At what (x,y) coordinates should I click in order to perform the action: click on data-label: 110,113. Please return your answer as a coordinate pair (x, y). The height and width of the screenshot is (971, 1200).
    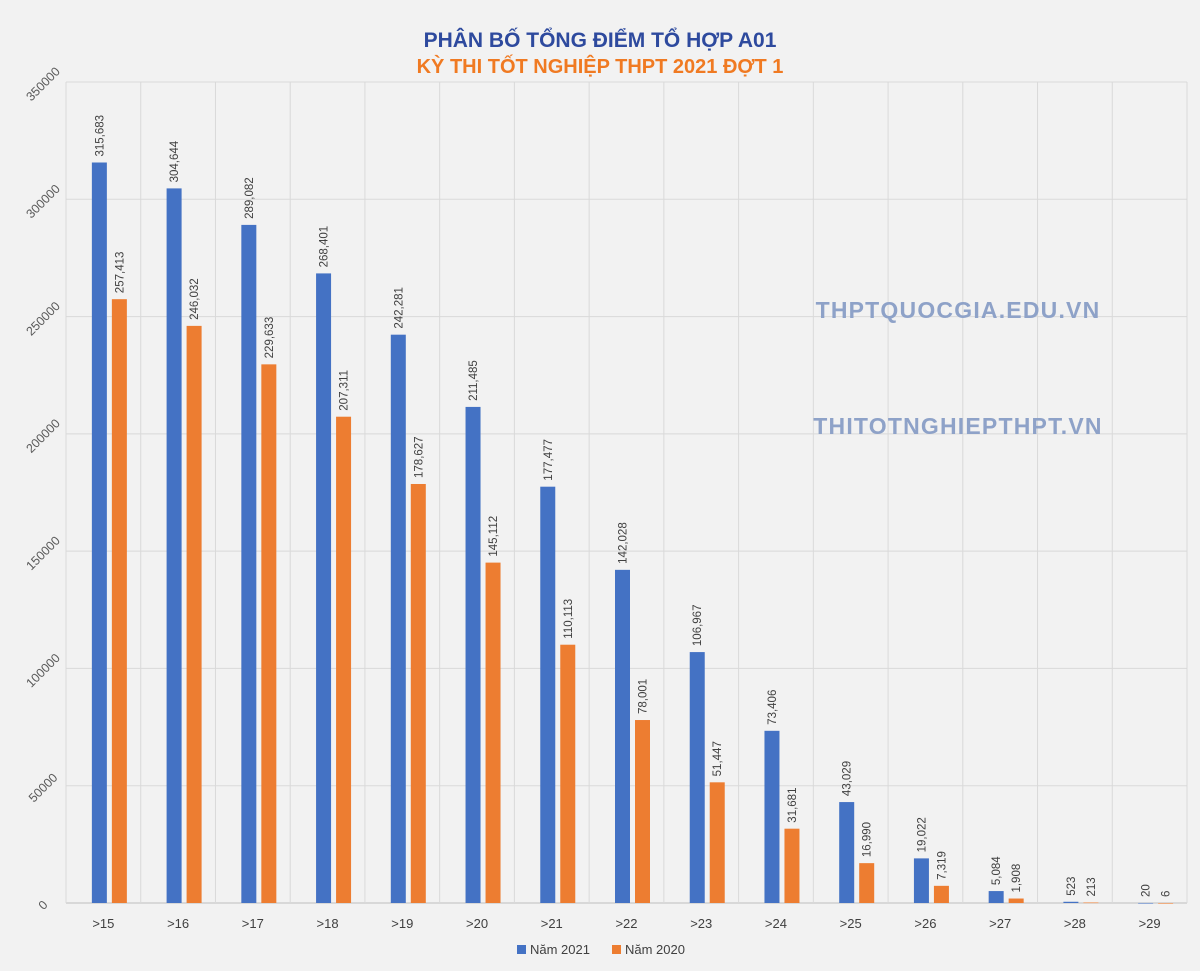
    Looking at the image, I should click on (569, 619).